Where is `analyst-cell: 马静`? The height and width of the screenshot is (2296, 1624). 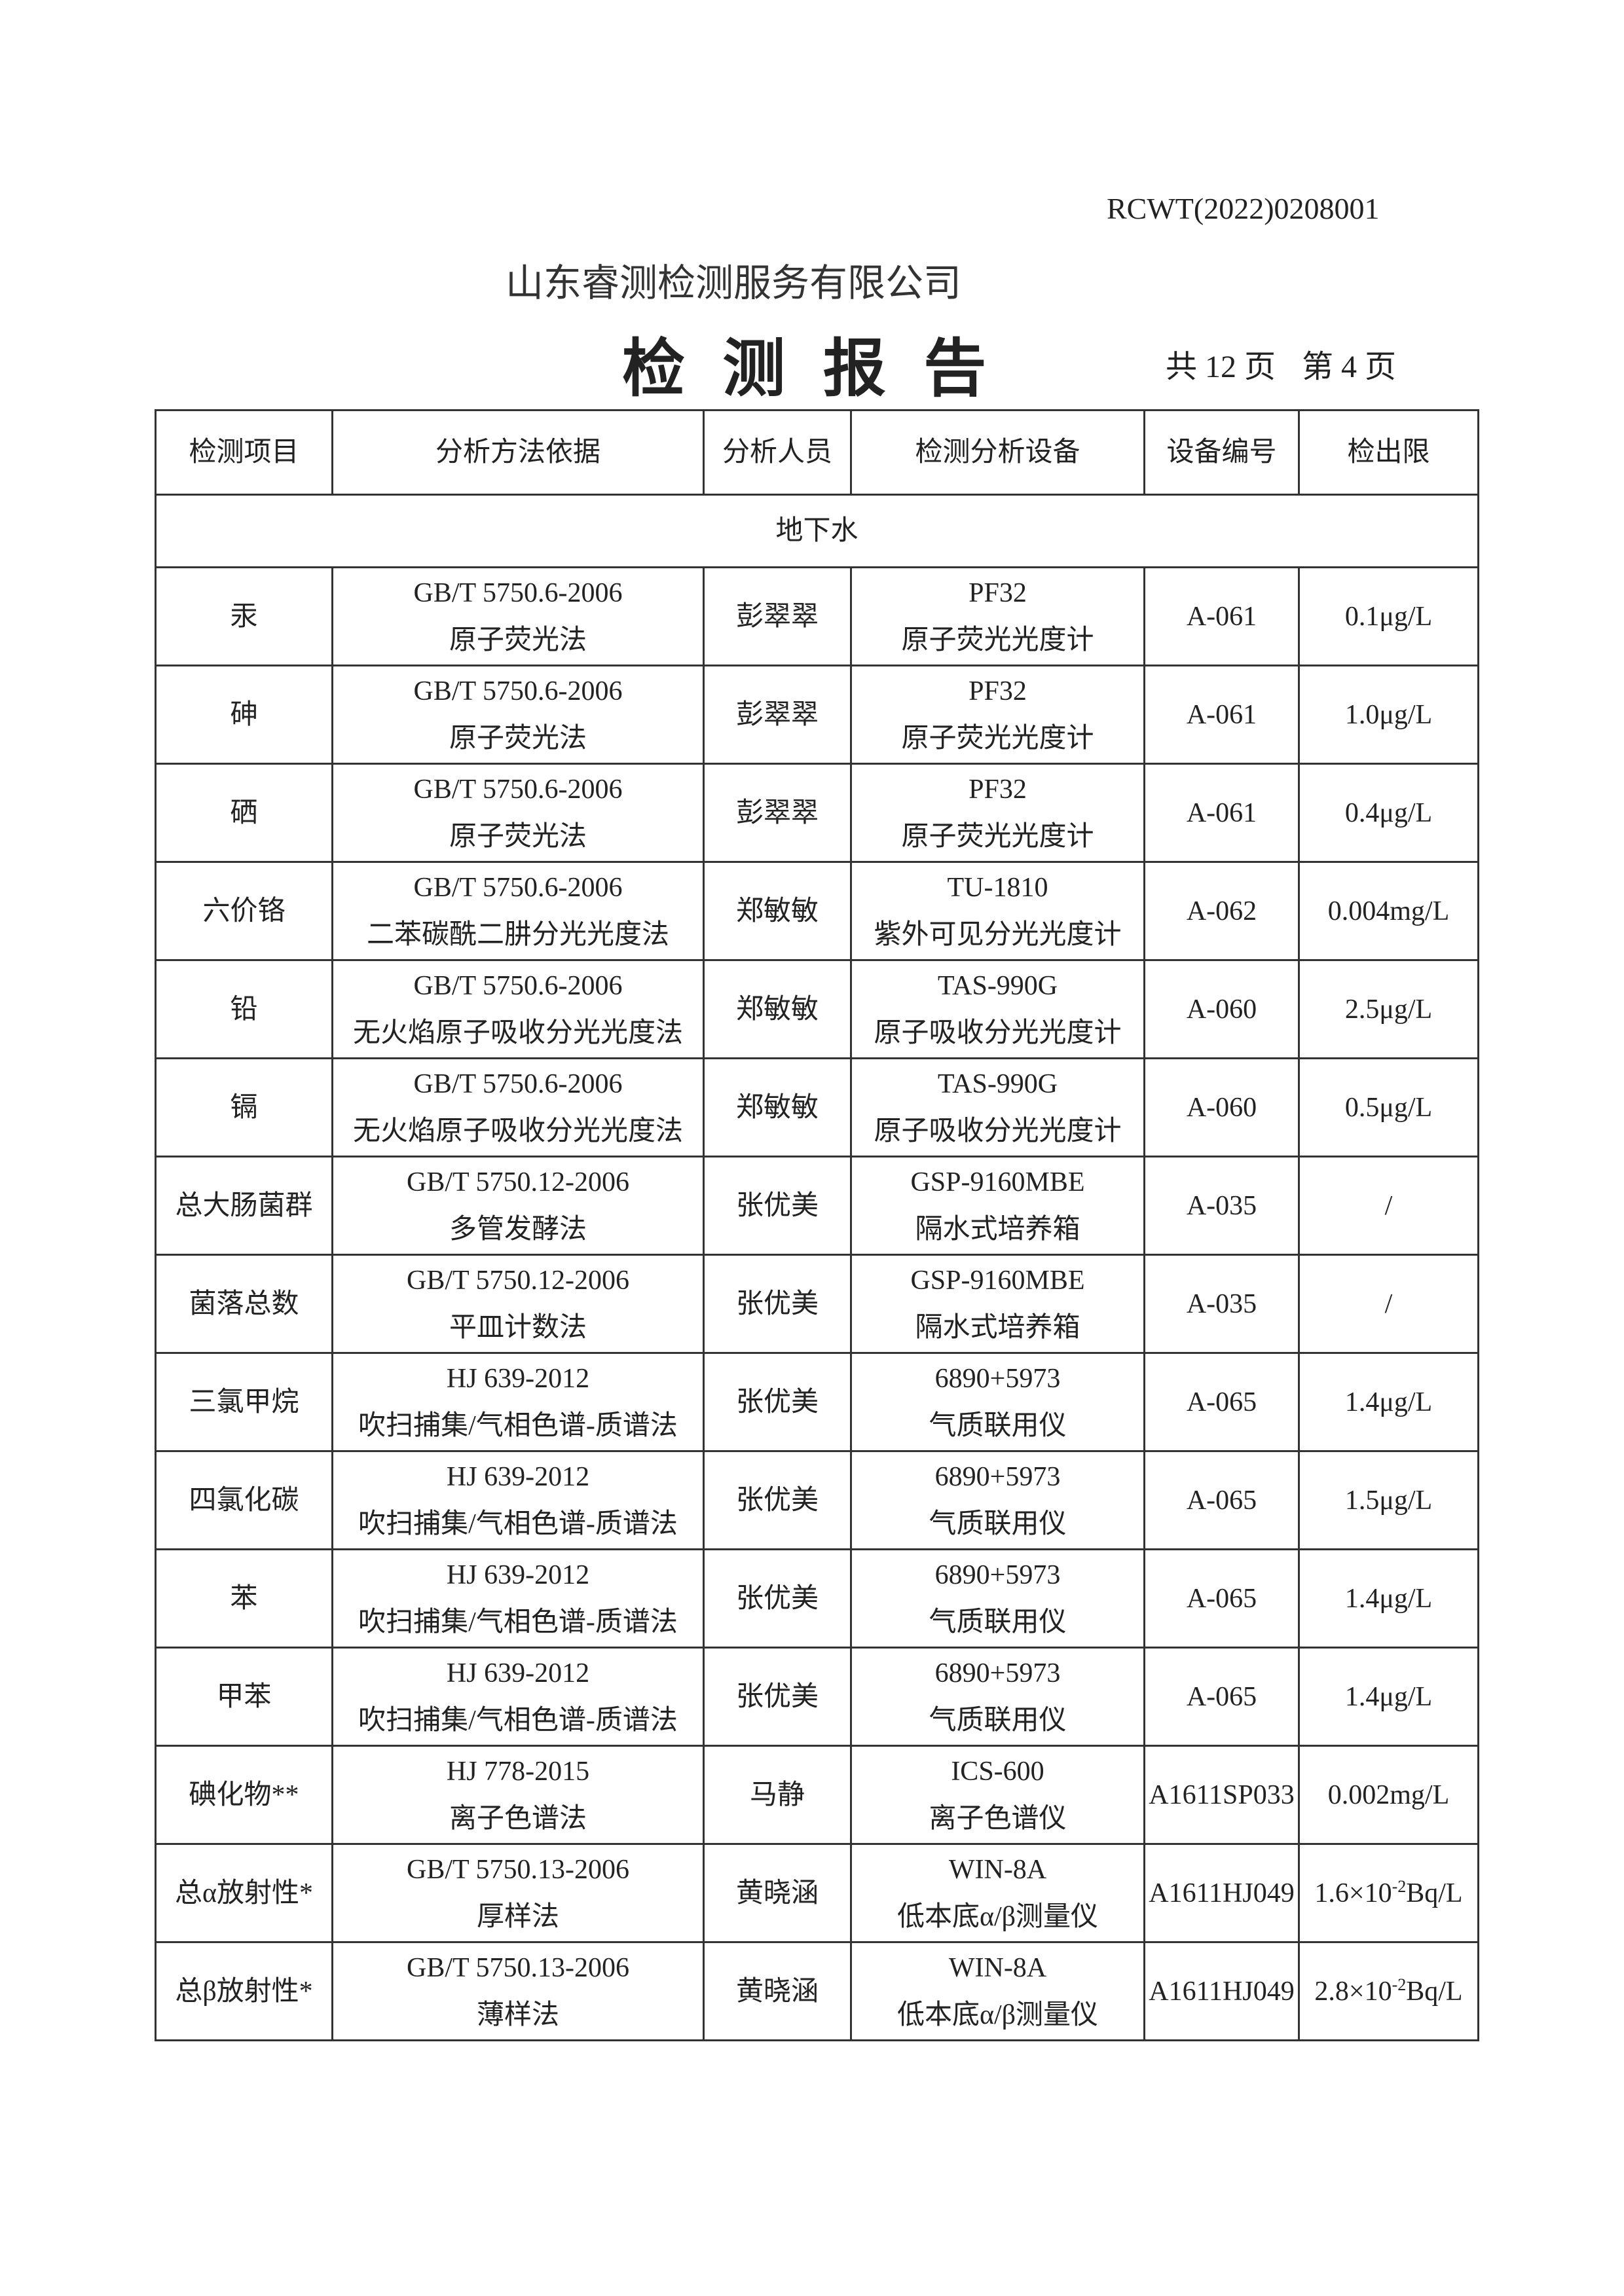
analyst-cell: 马静 is located at coordinates (777, 1795).